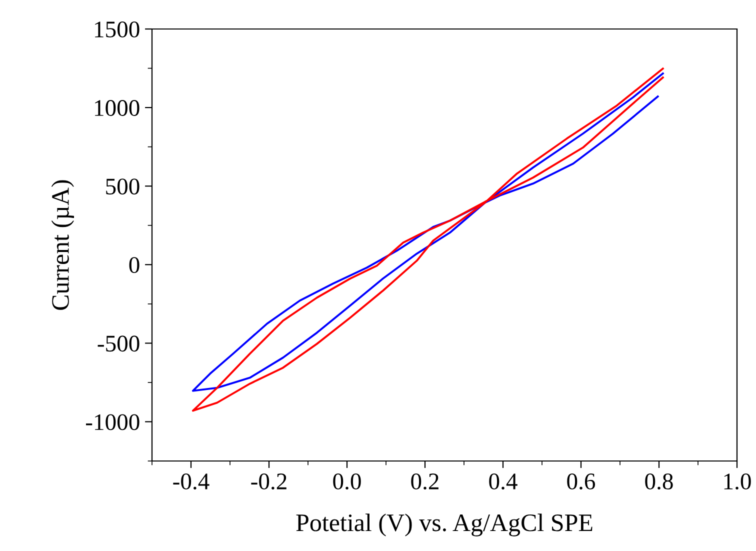  Describe the element at coordinates (113, 422) in the screenshot. I see `y-tick-label: -1000` at that location.